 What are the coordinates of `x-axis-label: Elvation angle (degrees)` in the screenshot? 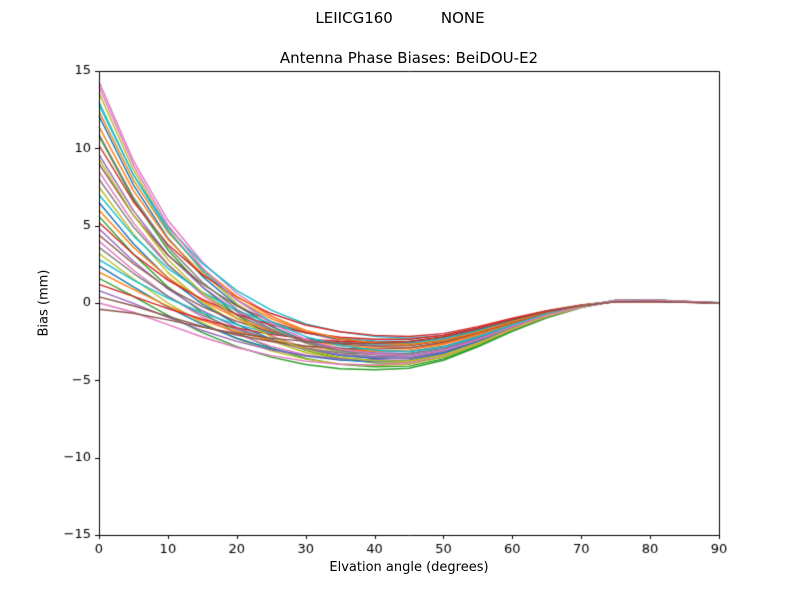 It's located at (409, 567).